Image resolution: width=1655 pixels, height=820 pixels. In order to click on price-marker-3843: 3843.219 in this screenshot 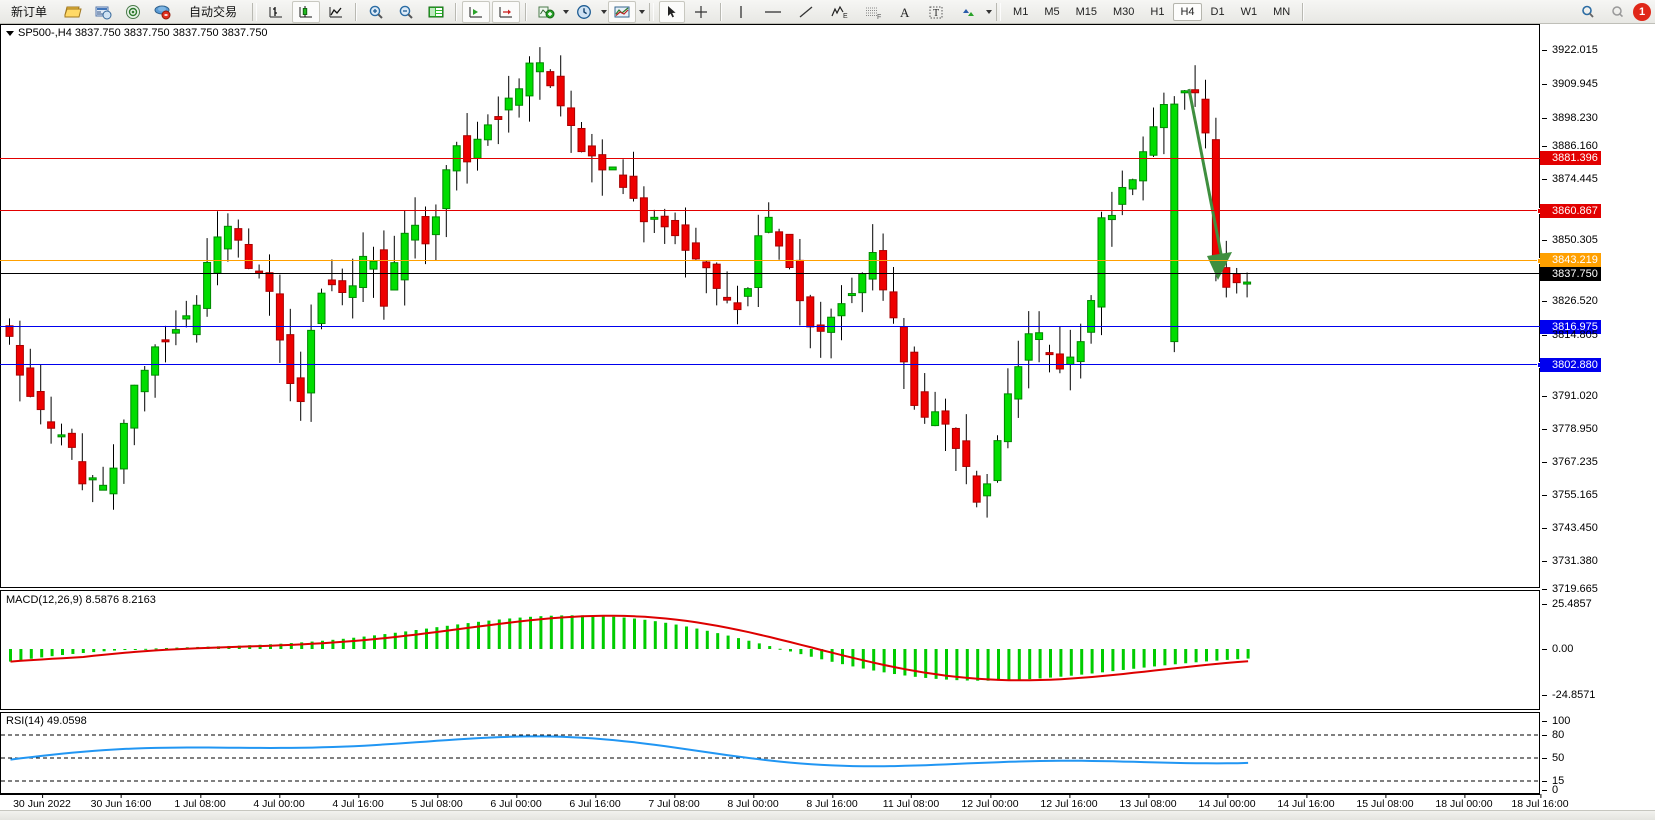, I will do `click(1570, 260)`.